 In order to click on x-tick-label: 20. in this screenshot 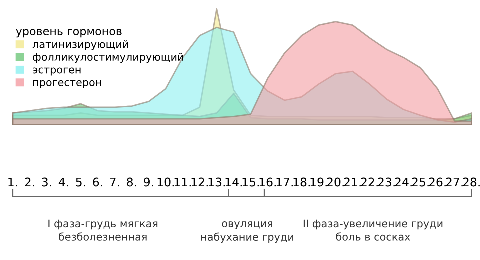, I will do `click(335, 182)`.